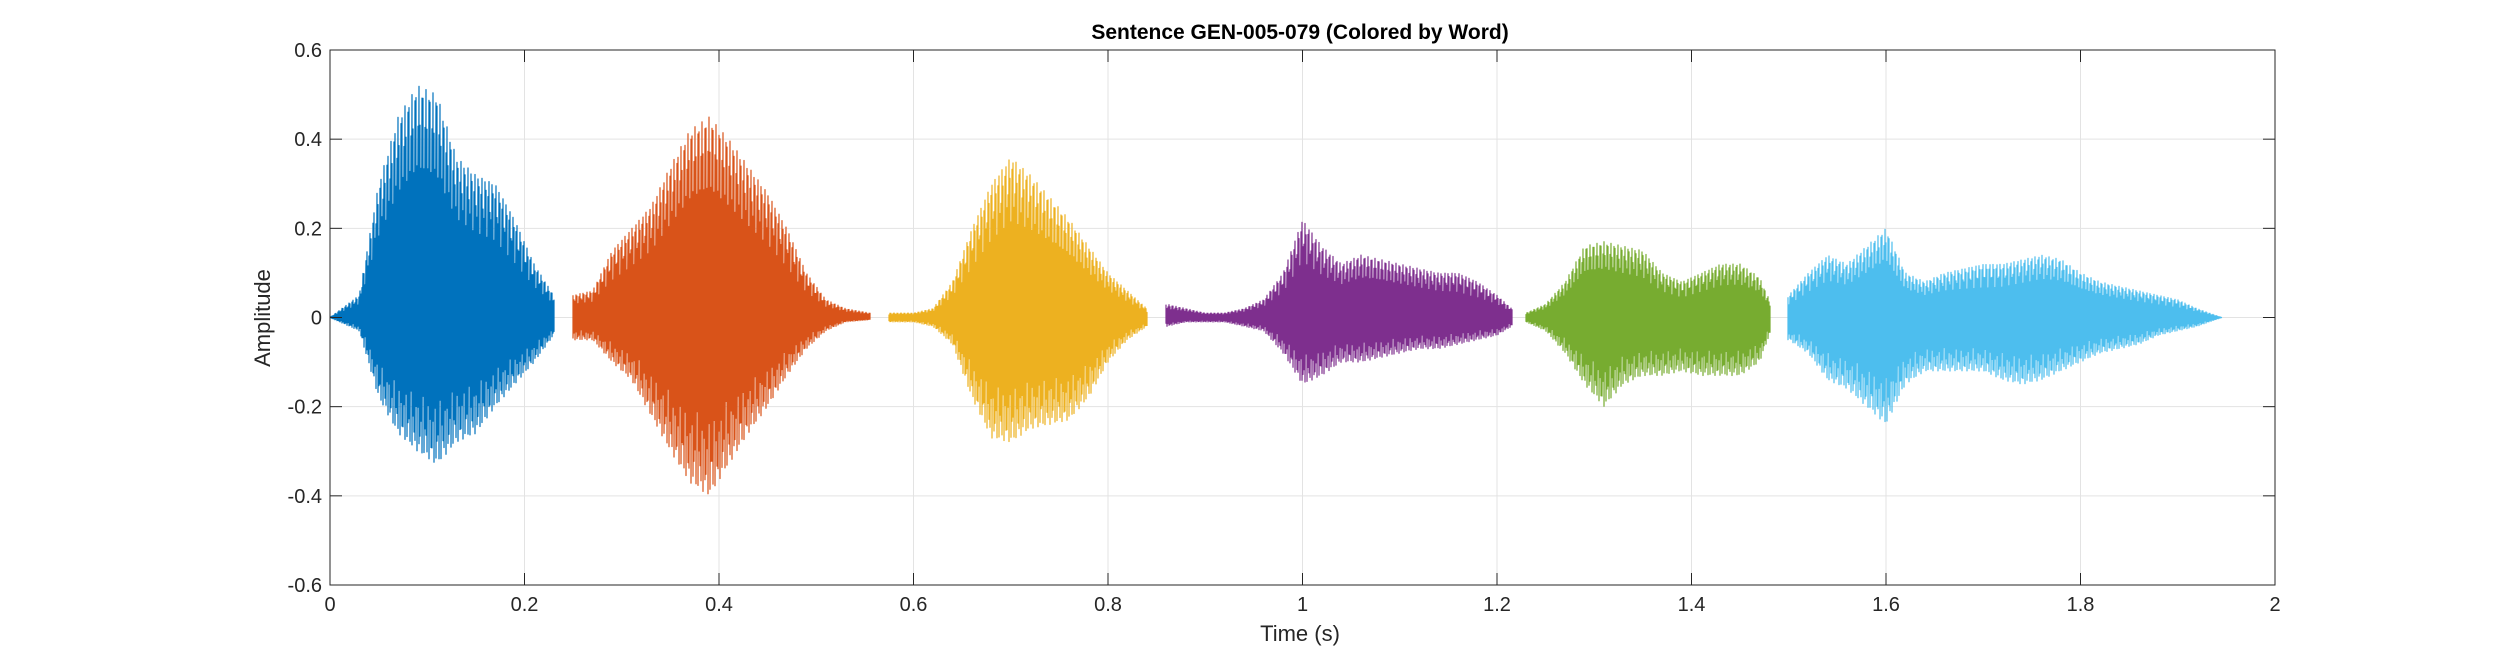 This screenshot has width=2500, height=662. Describe the element at coordinates (305, 497) in the screenshot. I see `y-tick-label: -0.4` at that location.